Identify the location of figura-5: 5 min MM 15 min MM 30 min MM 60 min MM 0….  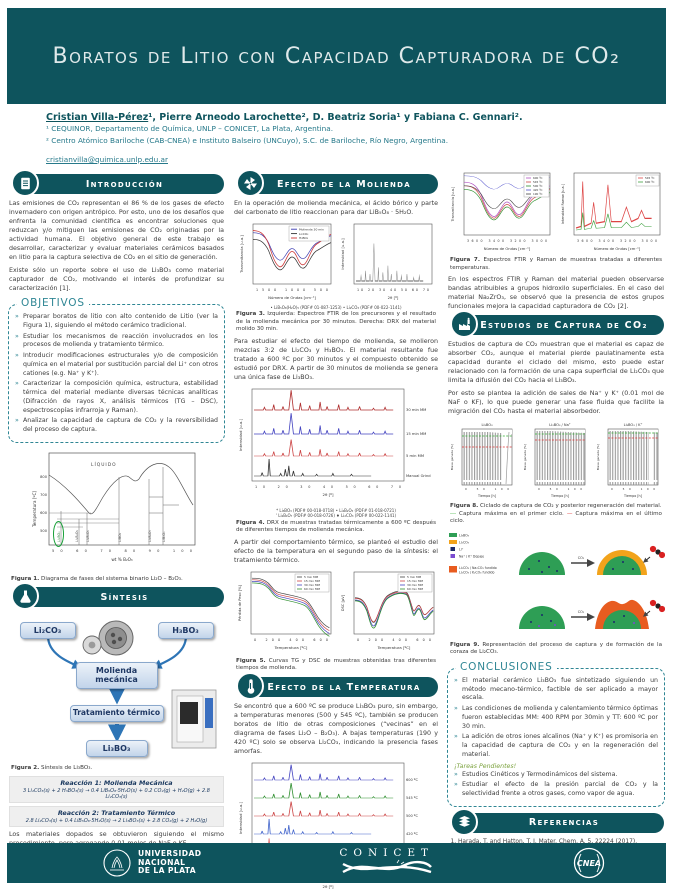
(336, 621).